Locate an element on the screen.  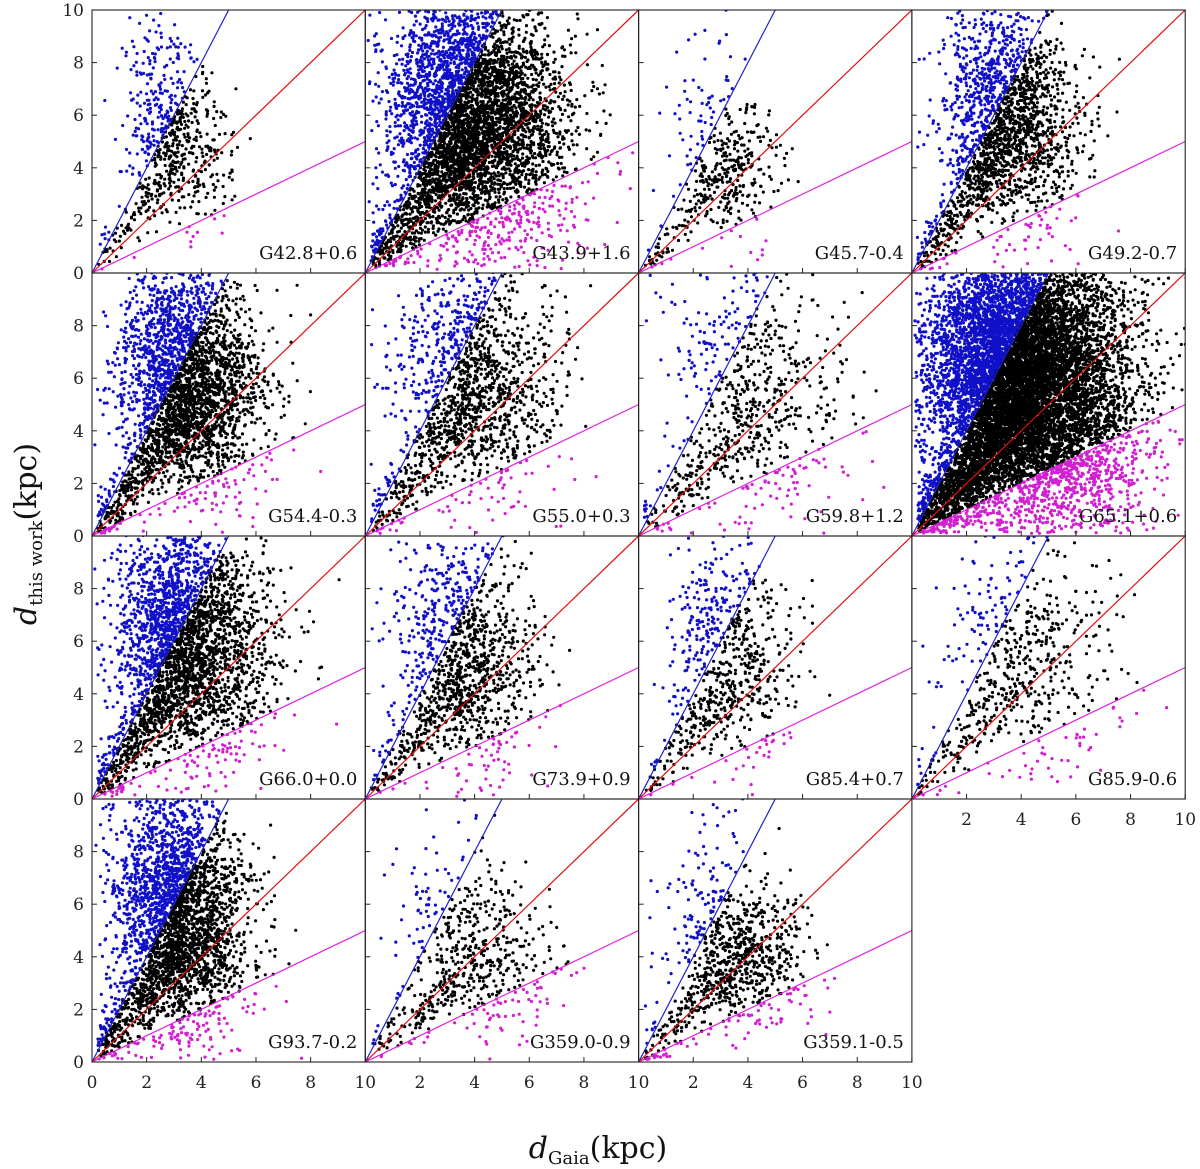
panel-G73.9+0.9: G73.9+0.9 is located at coordinates (502, 667).